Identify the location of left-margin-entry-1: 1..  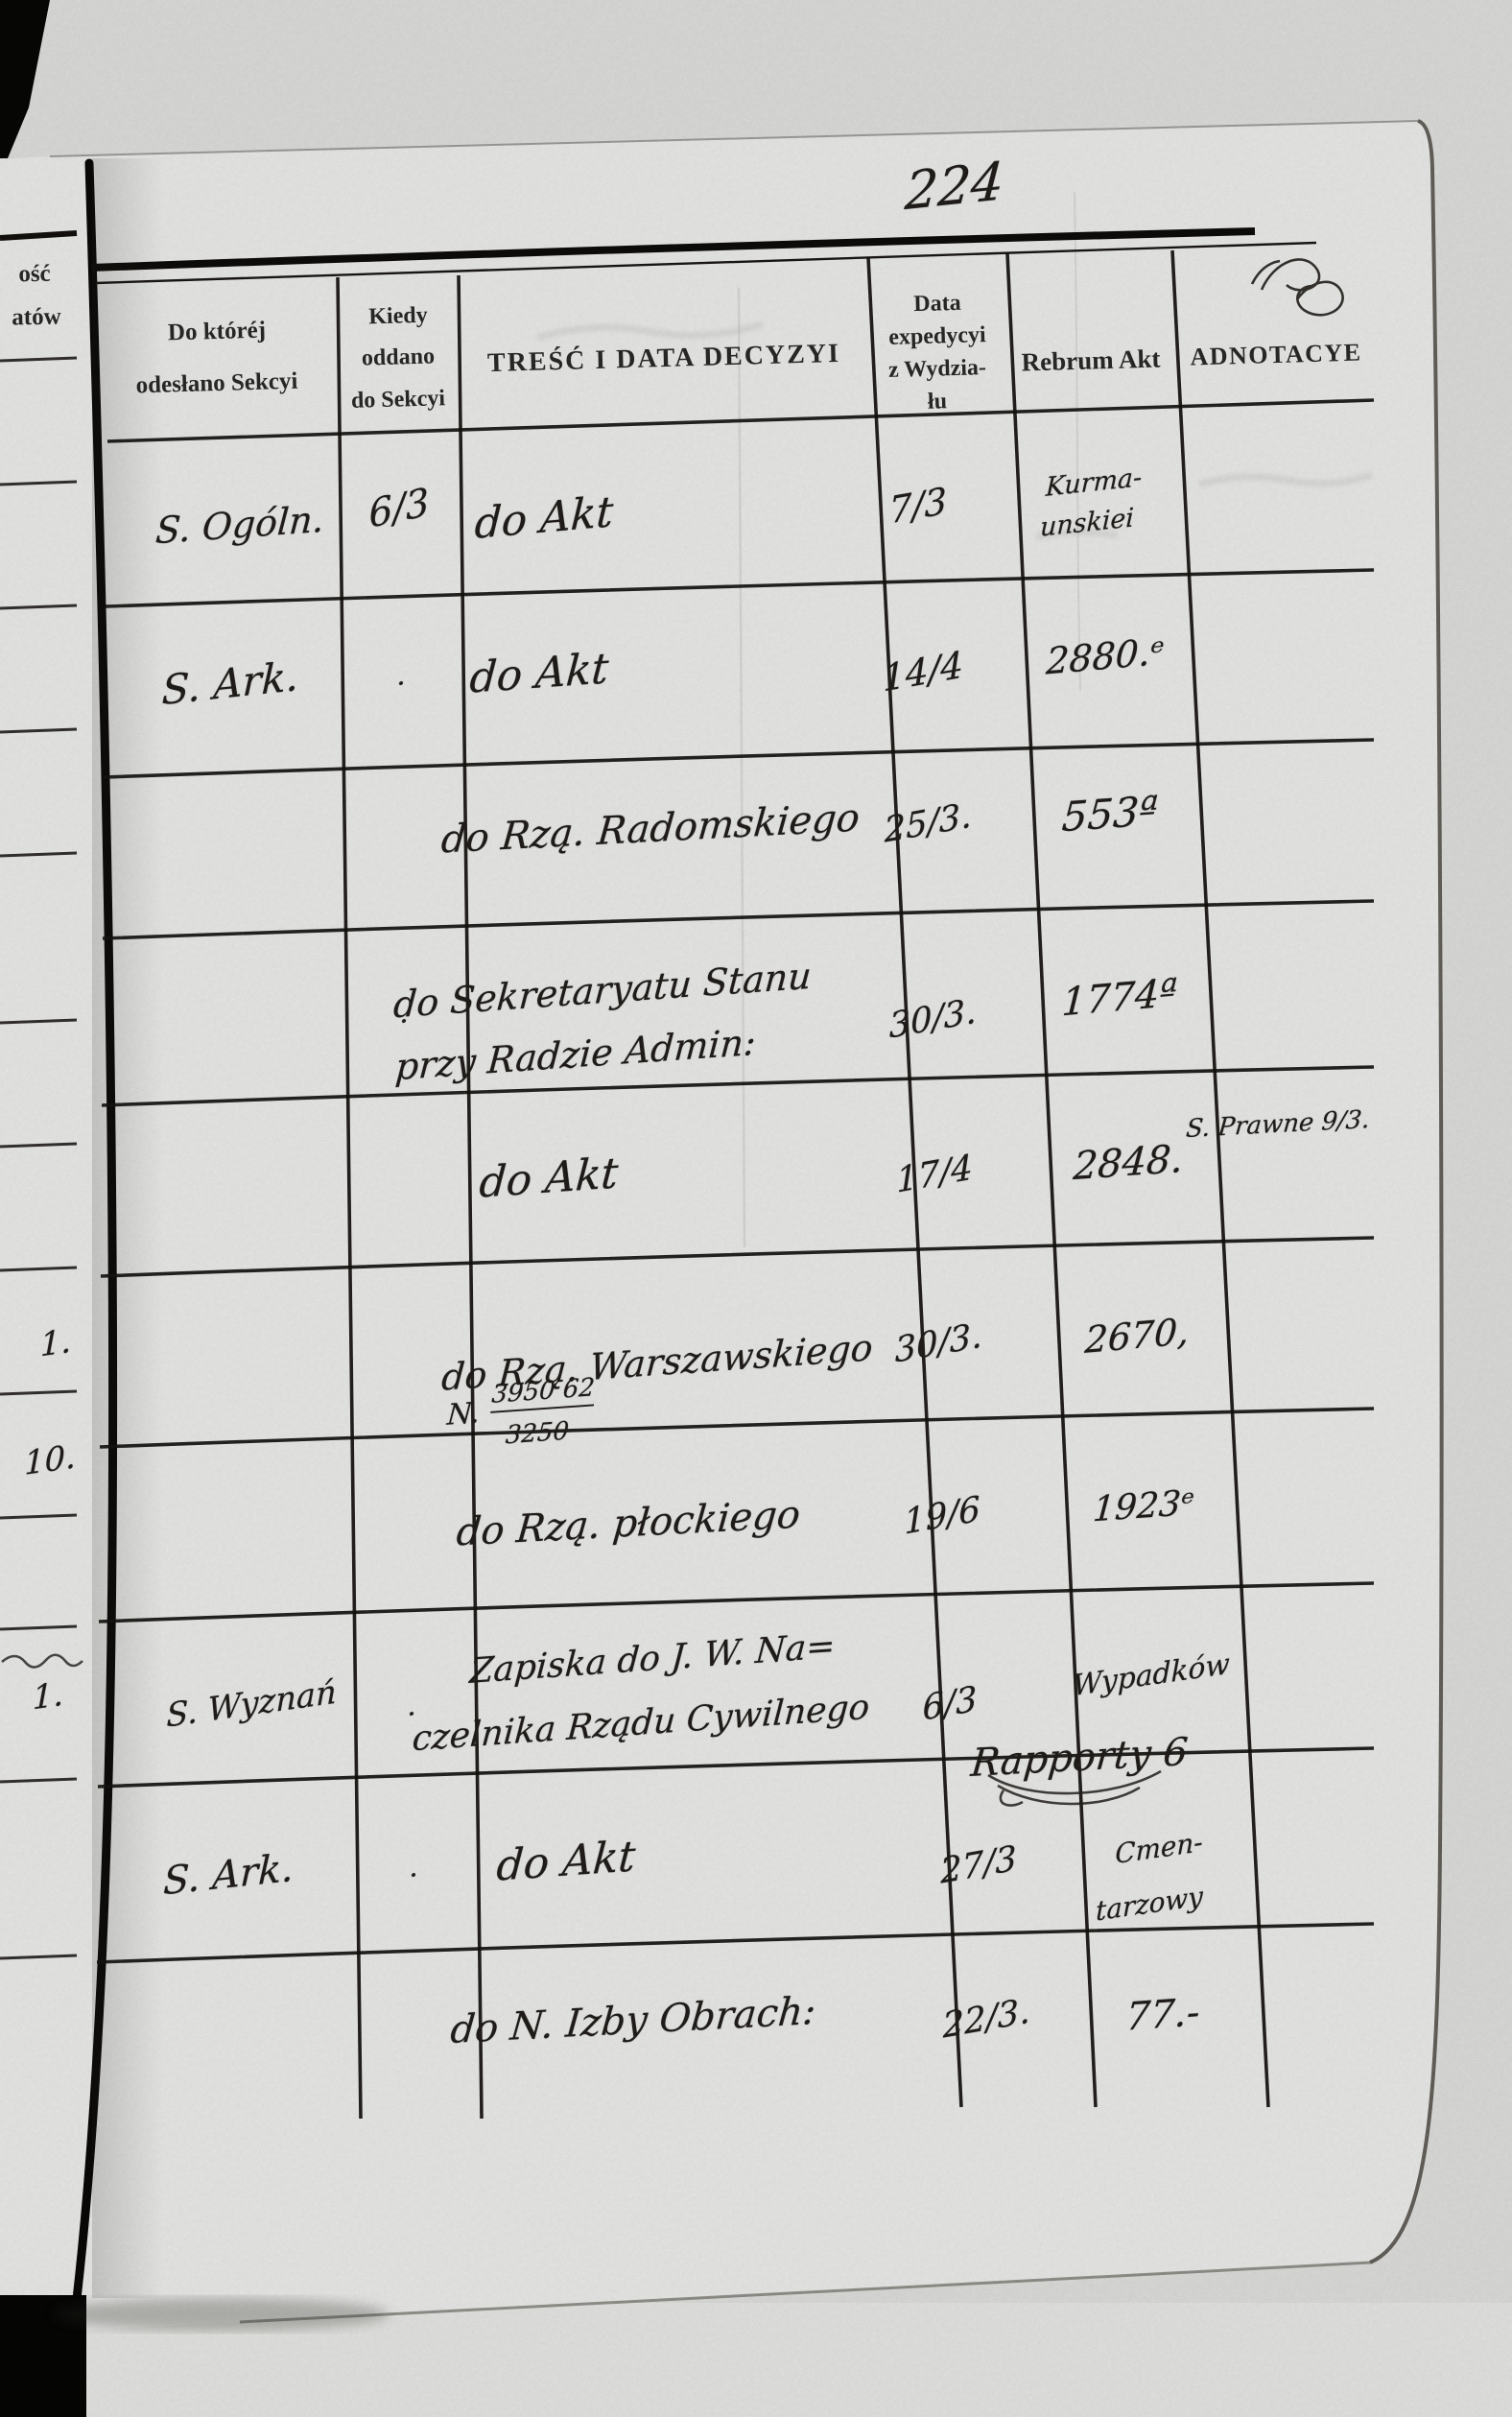
(55, 1343).